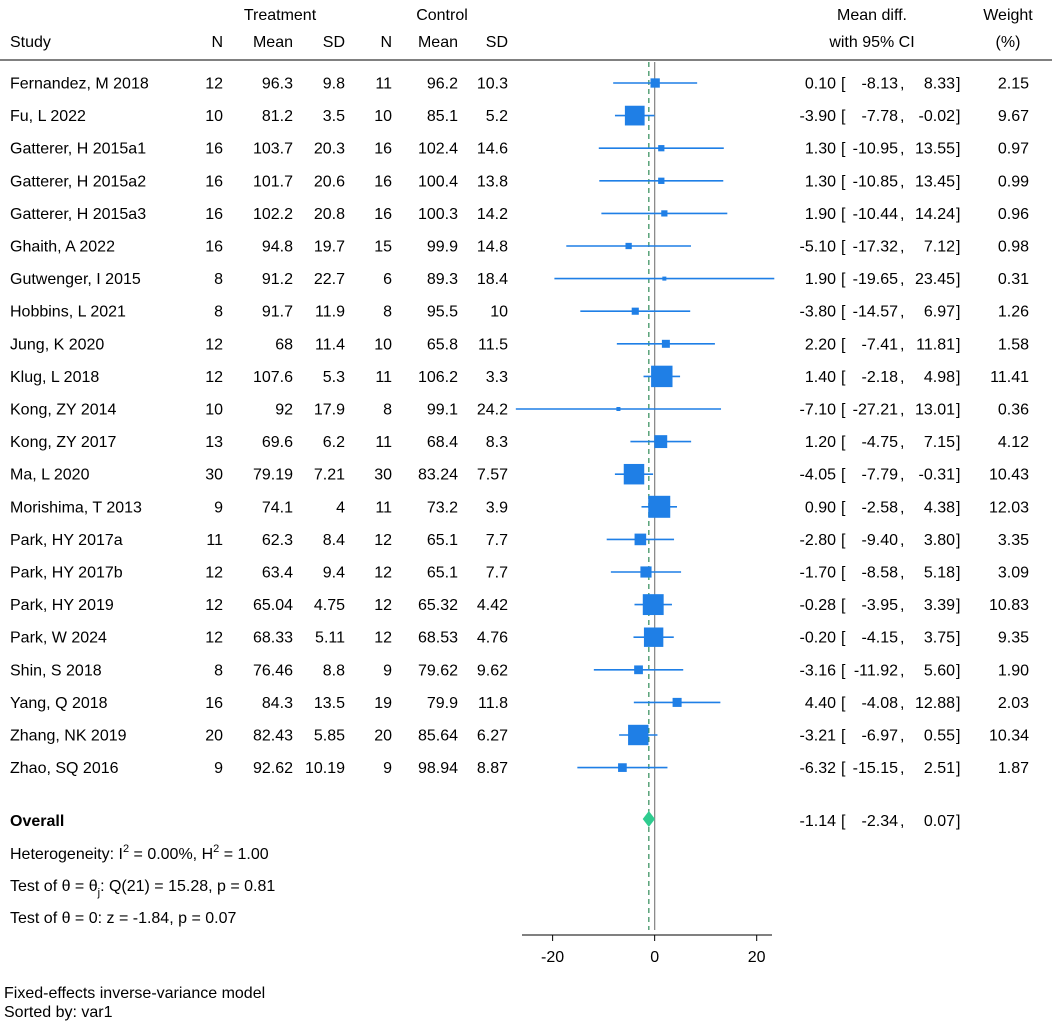  What do you see at coordinates (939, 573) in the screenshot?
I see `ci-high: 5.18` at bounding box center [939, 573].